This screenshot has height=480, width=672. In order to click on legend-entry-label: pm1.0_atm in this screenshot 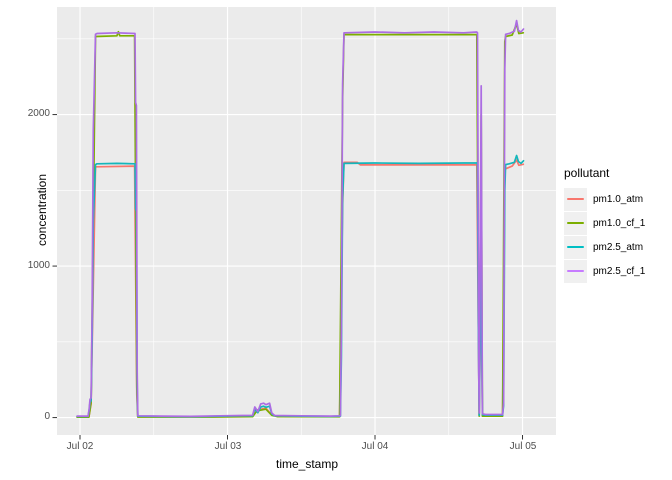, I will do `click(618, 199)`.